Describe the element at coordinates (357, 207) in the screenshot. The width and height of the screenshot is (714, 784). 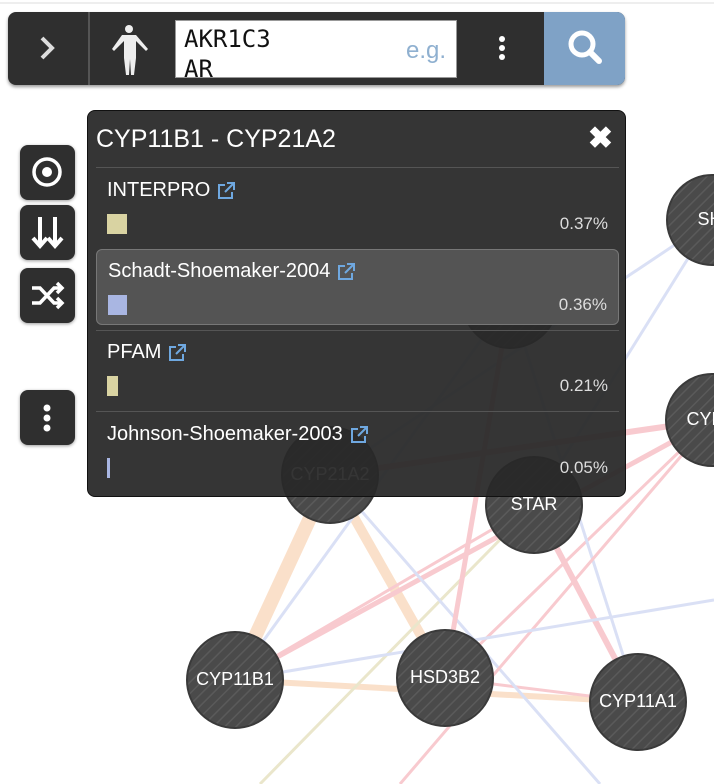
I see `network-row: INTERPRO 0.37%` at that location.